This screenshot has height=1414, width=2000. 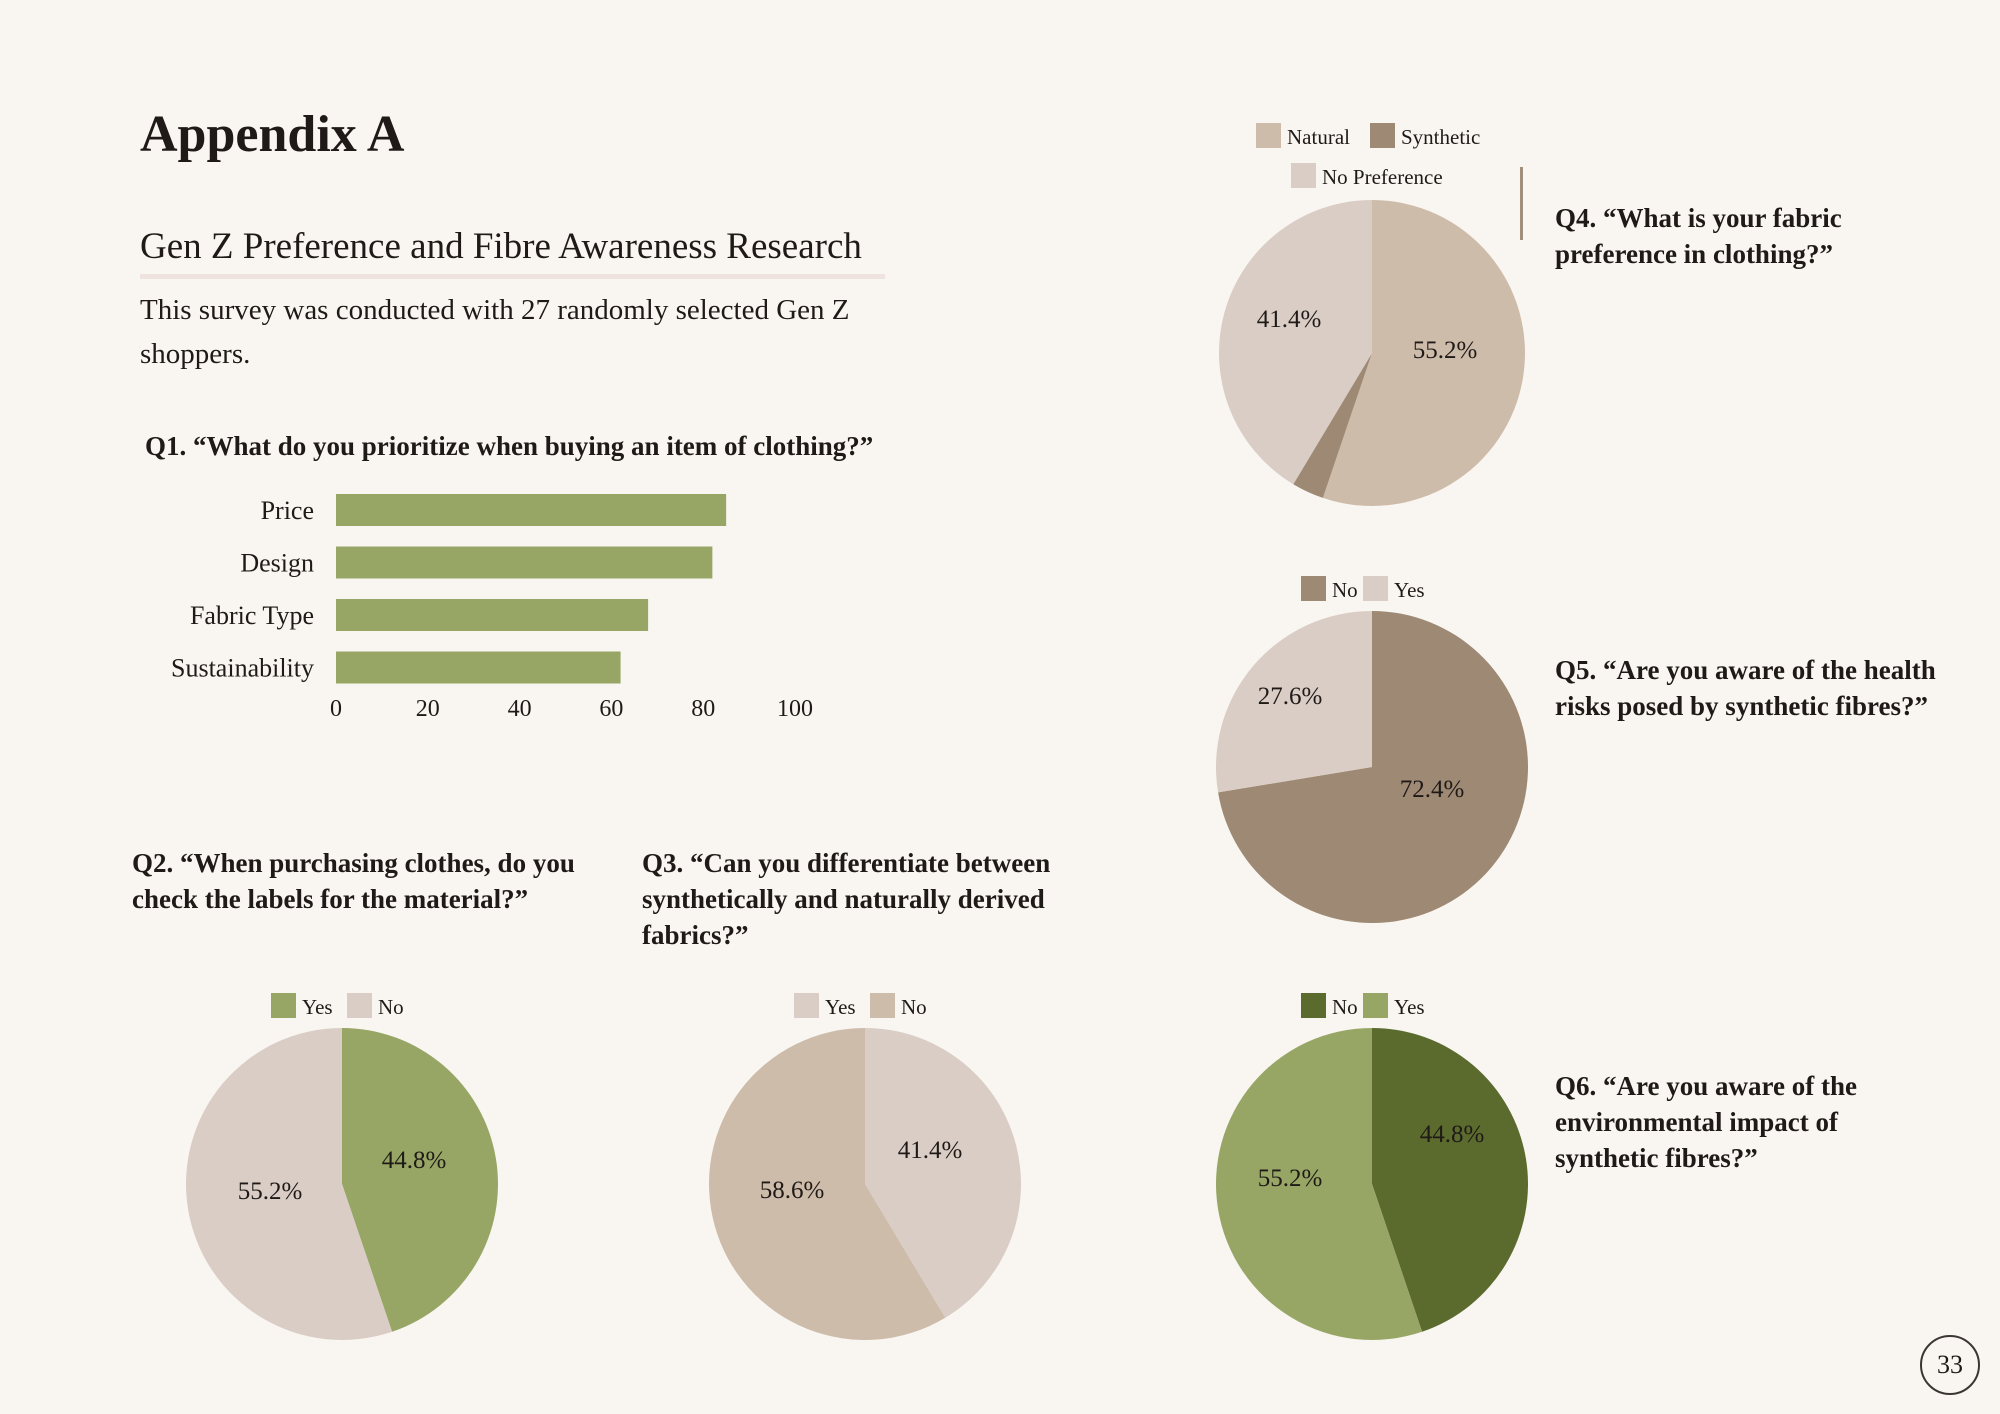 I want to click on q2-pie-chart: 44.8% 55.2% Yes No, so click(x=342, y=1166).